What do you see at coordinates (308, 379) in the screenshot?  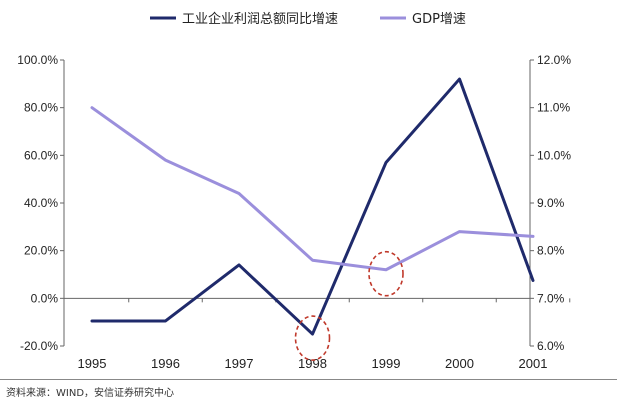 I see `bottom-rule` at bounding box center [308, 379].